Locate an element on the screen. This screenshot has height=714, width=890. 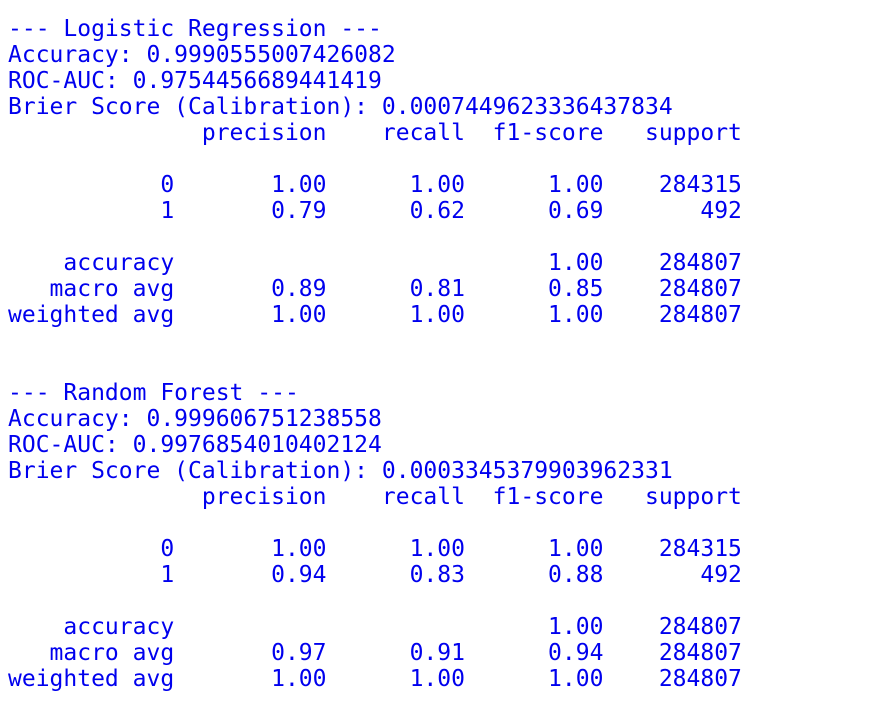
rf-weighted-avg-row: weighted avg 1.00 1.00 1.00 284807 is located at coordinates (375, 679).